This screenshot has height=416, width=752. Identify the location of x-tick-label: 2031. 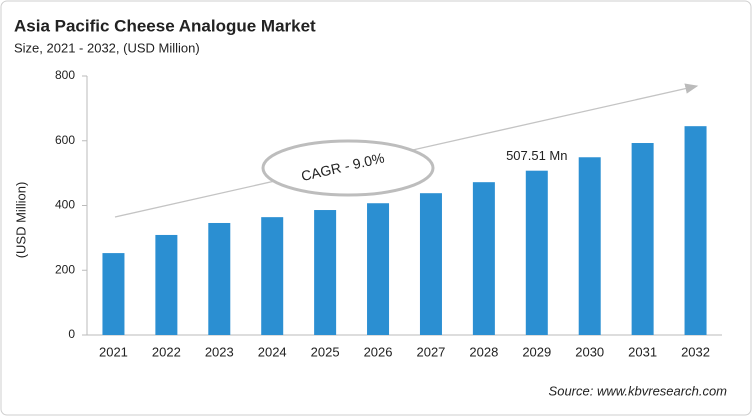
(642, 351).